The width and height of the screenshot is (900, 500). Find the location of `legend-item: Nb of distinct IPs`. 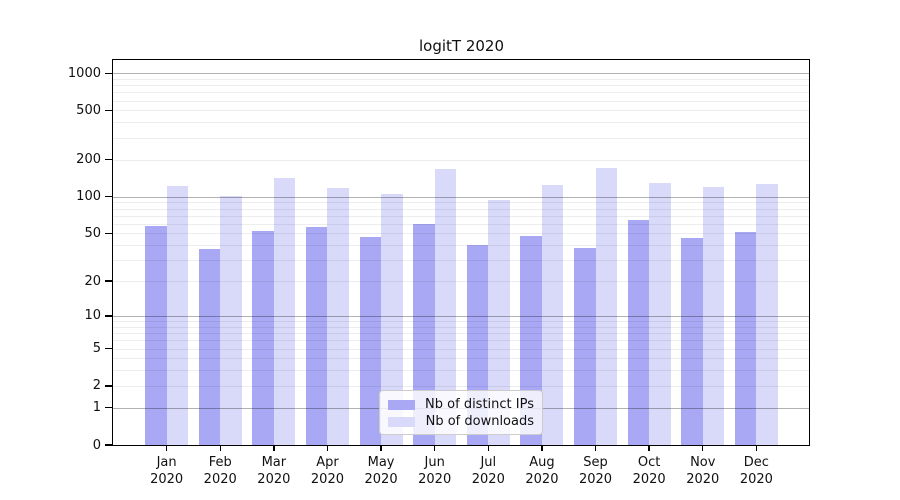

legend-item: Nb of distinct IPs is located at coordinates (461, 404).